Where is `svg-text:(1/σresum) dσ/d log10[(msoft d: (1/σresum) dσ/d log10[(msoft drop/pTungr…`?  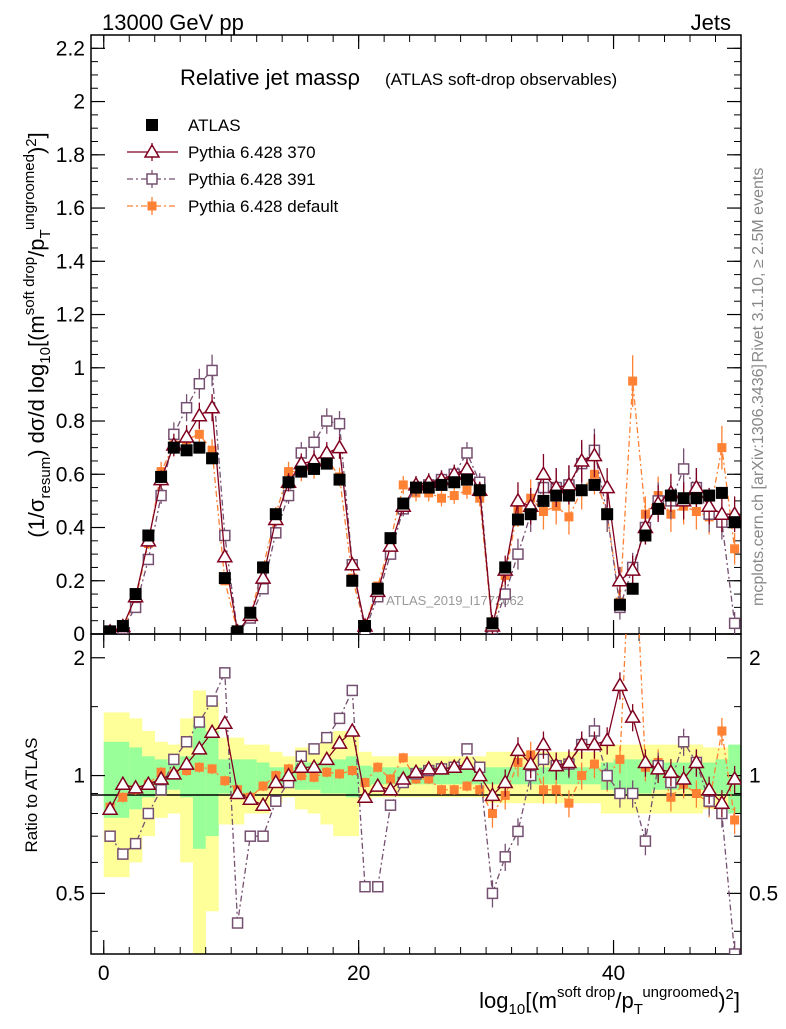 svg-text:(1/σresum) dσ/d log10[(msoft d: (1/σresum) dσ/d log10[(msoft drop/pTungr… is located at coordinates (37, 335).